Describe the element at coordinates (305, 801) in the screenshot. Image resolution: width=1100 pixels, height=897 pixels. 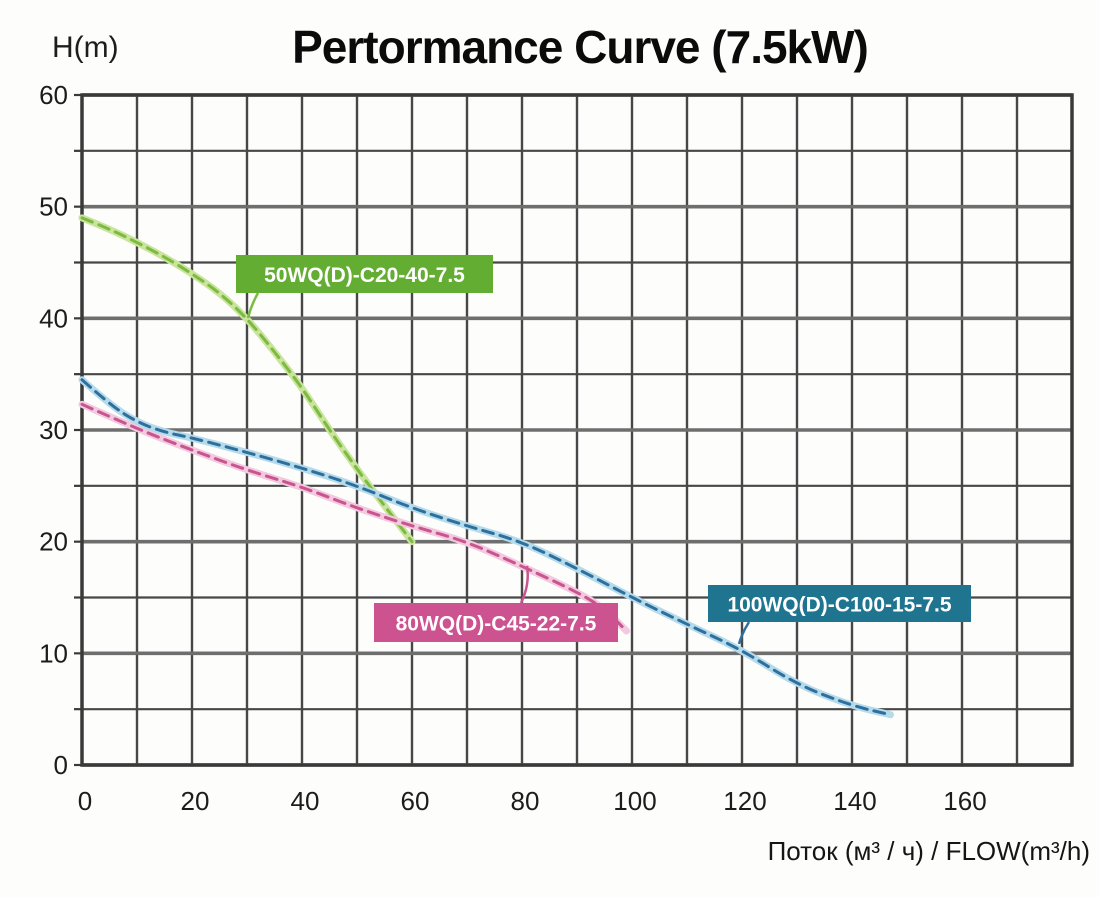
I see `x-tick-label: 40` at that location.